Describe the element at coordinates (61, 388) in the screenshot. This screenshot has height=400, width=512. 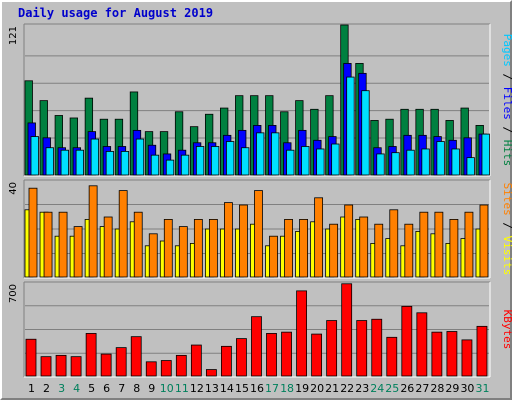
I see `day-label: 3` at that location.